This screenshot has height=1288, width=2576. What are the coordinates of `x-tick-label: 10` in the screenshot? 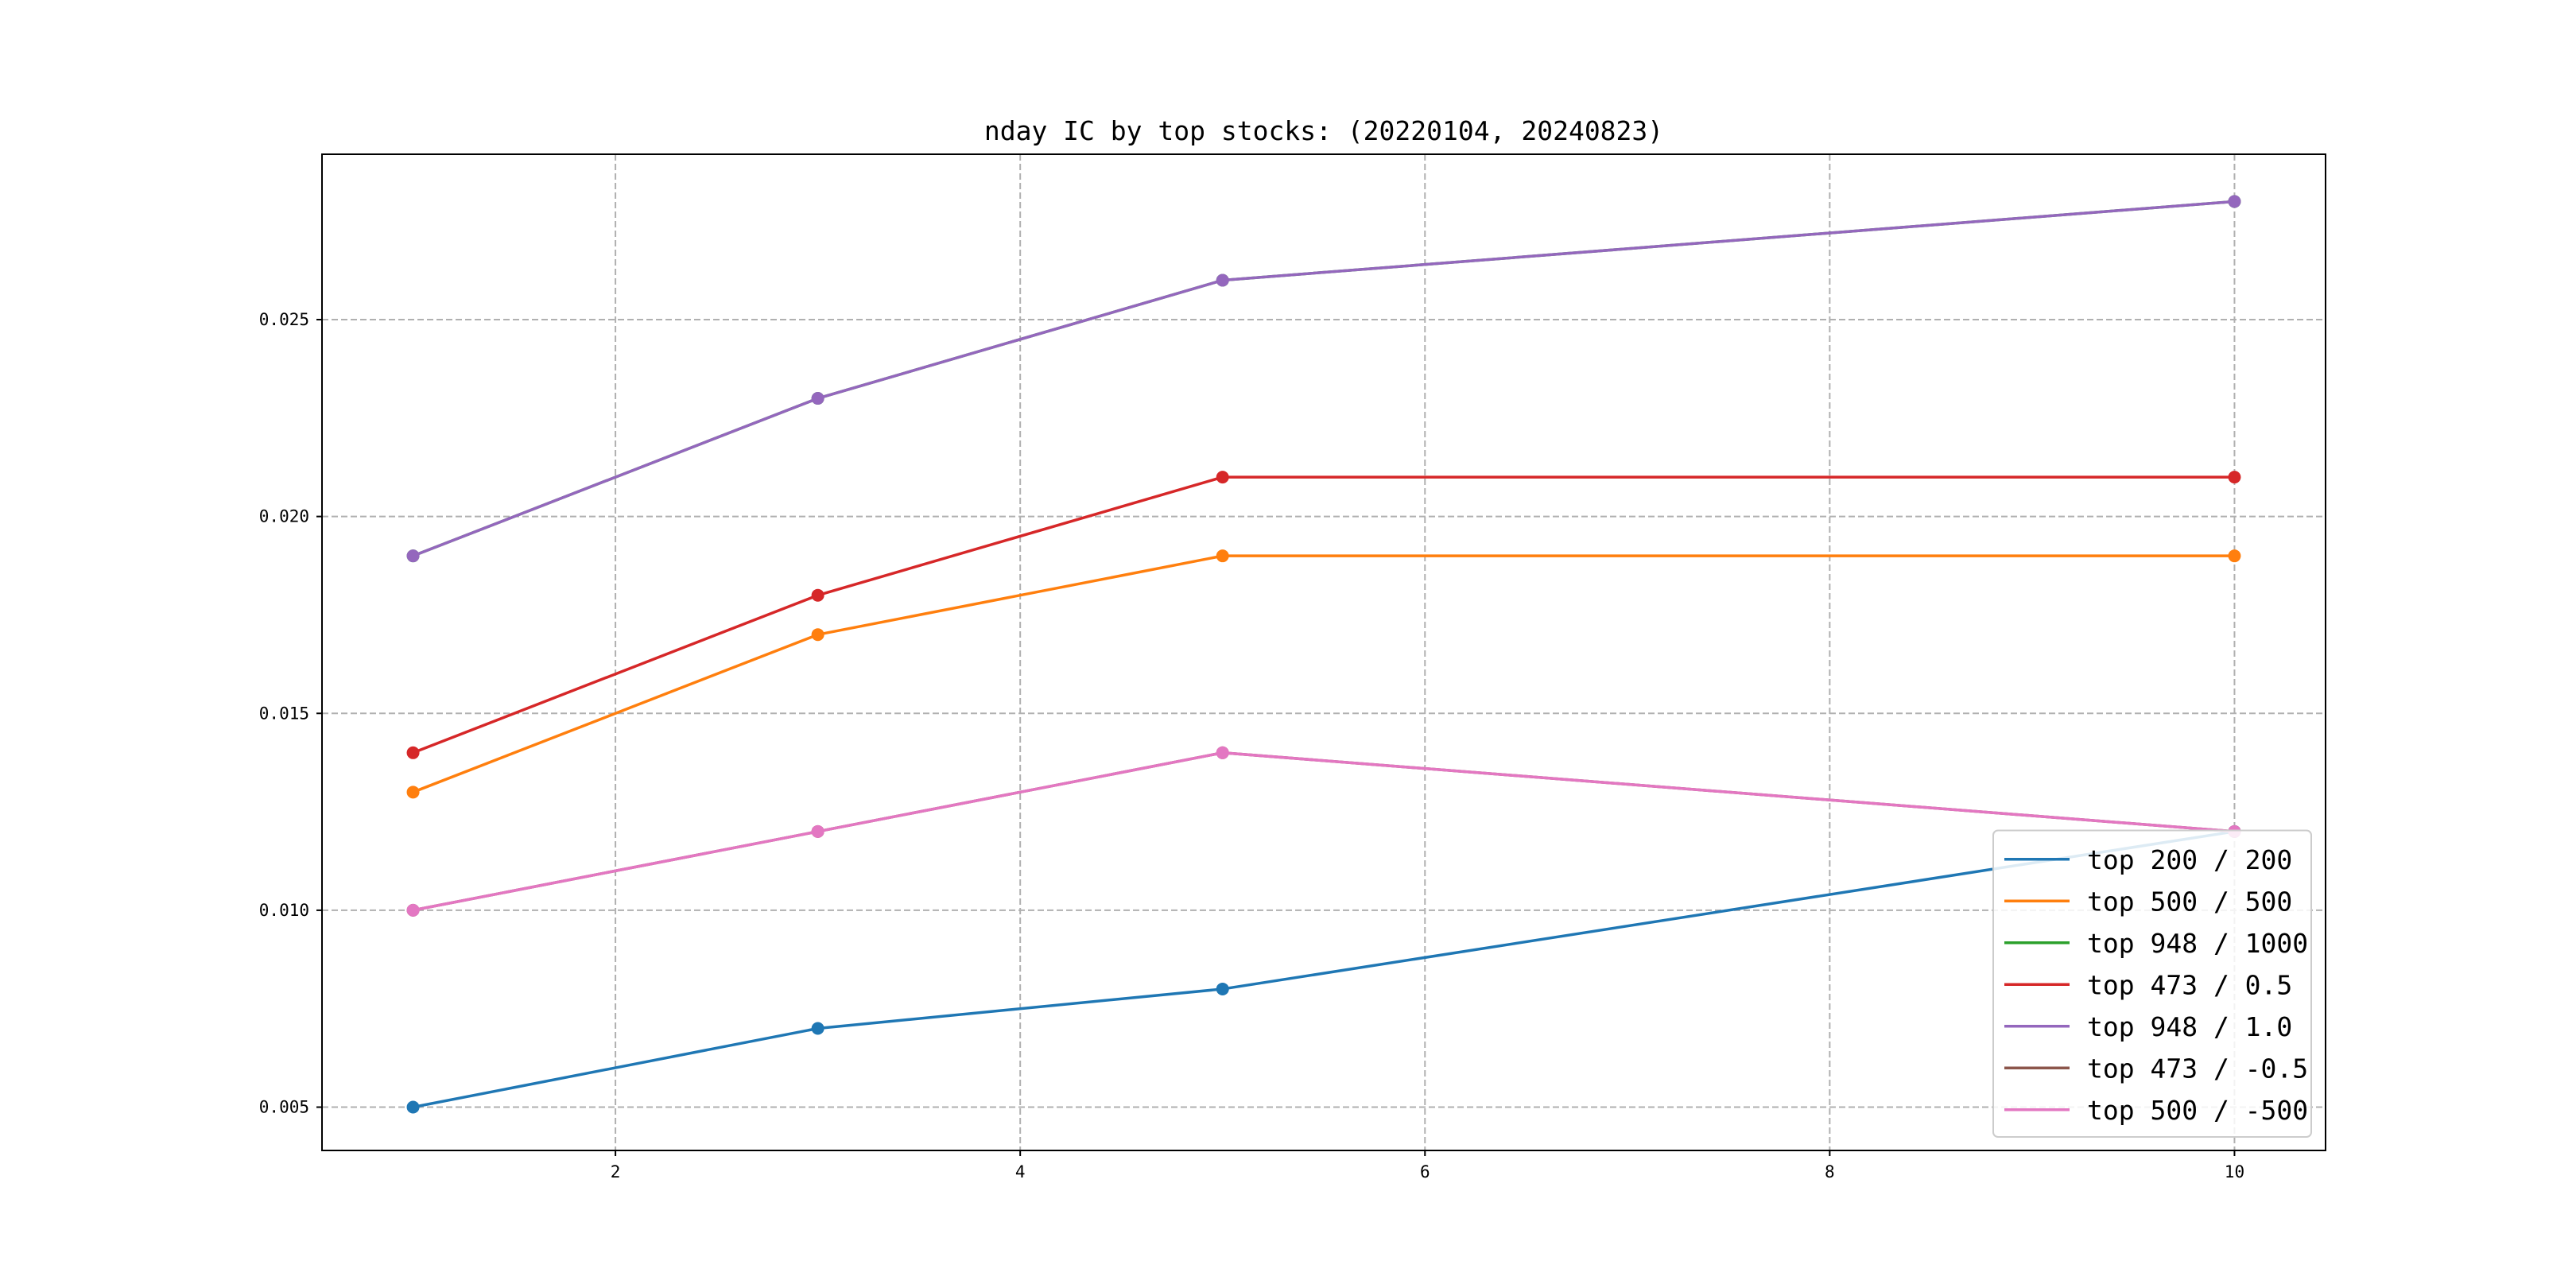 It's located at (2235, 1171).